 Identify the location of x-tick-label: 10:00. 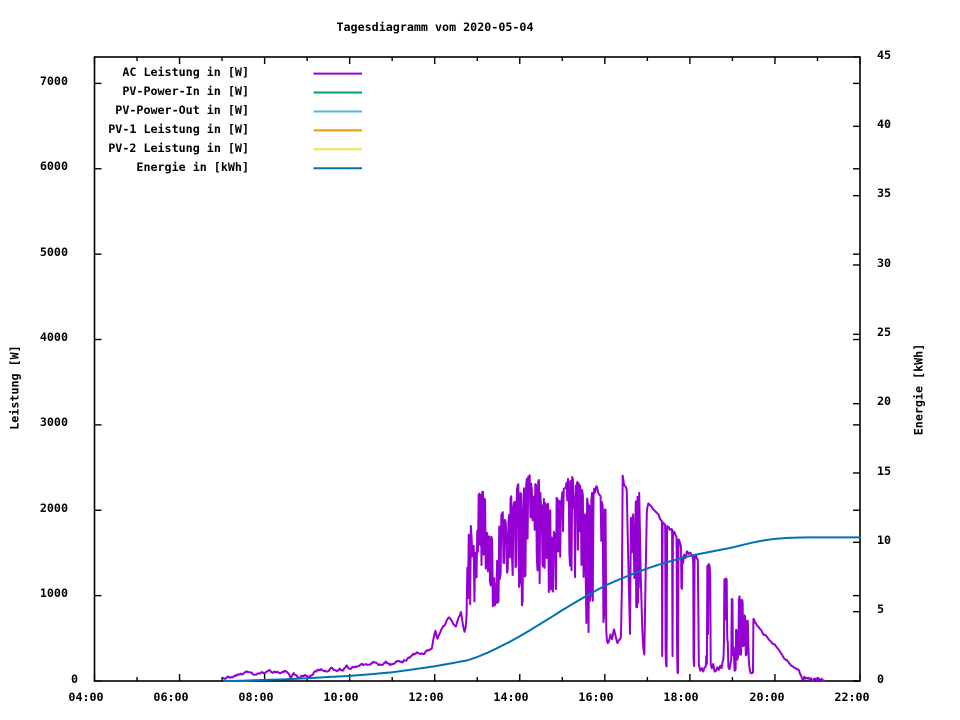
(341, 697).